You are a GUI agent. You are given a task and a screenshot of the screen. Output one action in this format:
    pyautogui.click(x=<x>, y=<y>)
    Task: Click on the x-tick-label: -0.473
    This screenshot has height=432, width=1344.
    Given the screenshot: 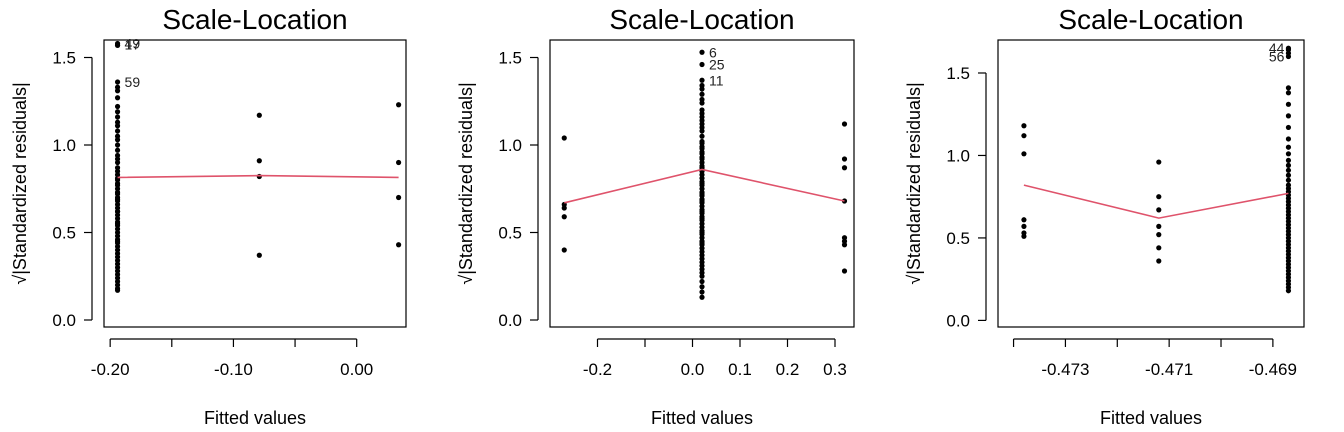 What is the action you would take?
    pyautogui.click(x=1065, y=369)
    